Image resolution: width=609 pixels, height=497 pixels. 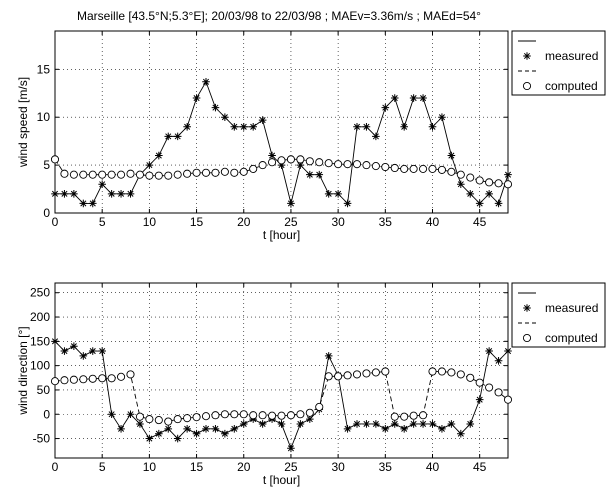 I want to click on legend-label-measured: measured, so click(x=571, y=56).